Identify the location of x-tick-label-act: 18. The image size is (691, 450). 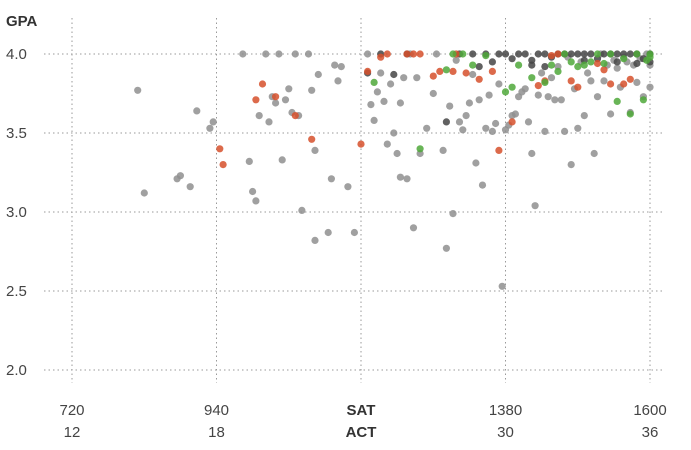
(216, 432).